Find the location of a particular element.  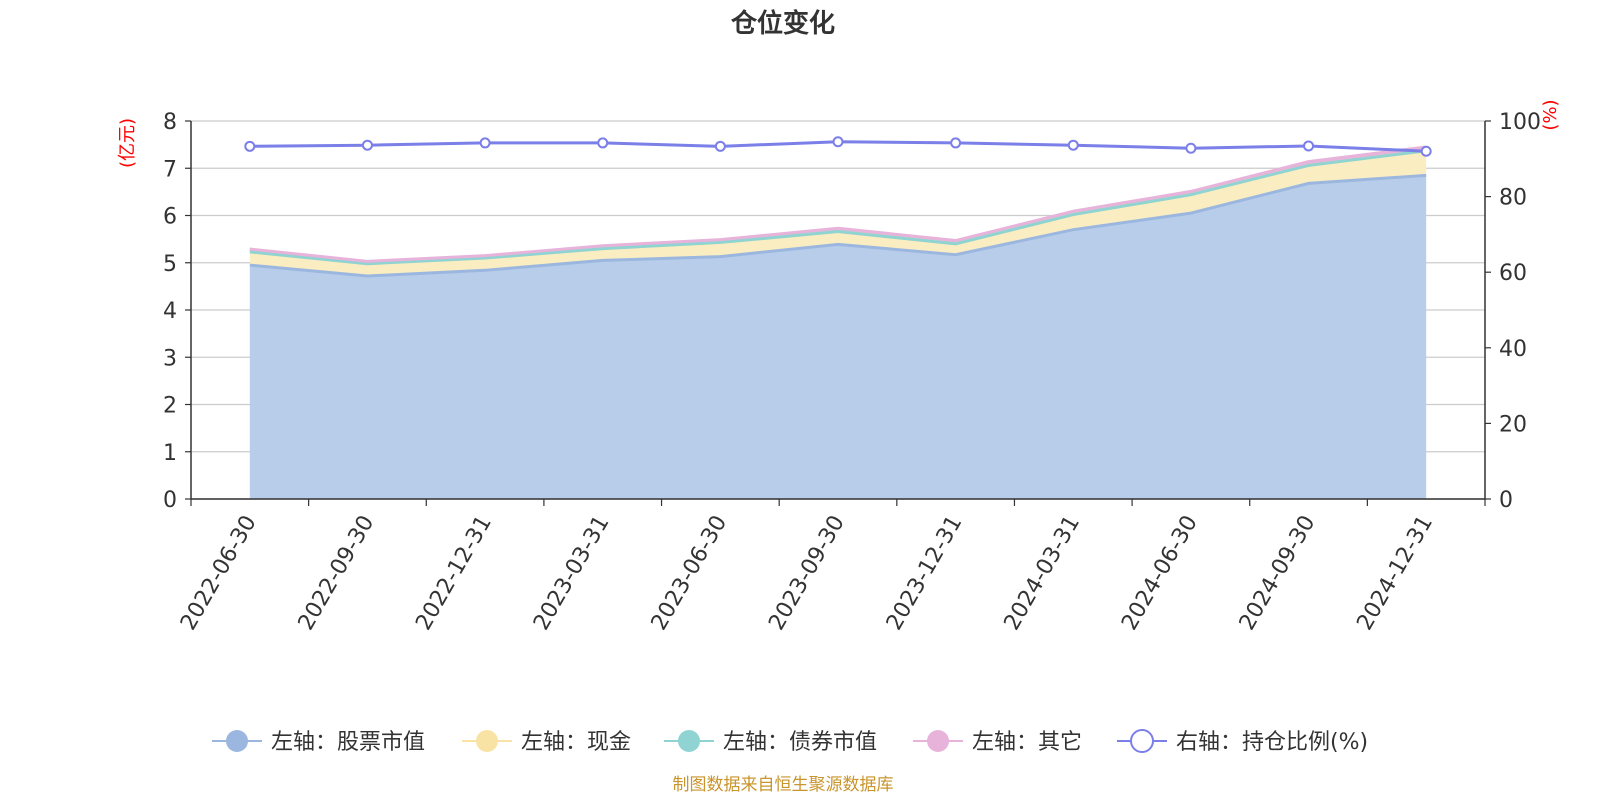

x-tick-label: 2024-03-31 is located at coordinates (1043, 572).